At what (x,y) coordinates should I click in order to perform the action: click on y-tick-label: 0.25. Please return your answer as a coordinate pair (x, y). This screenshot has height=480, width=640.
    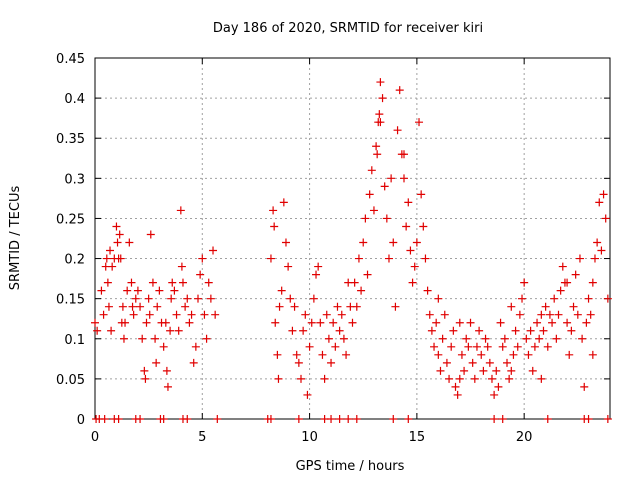
    Looking at the image, I should click on (70, 219).